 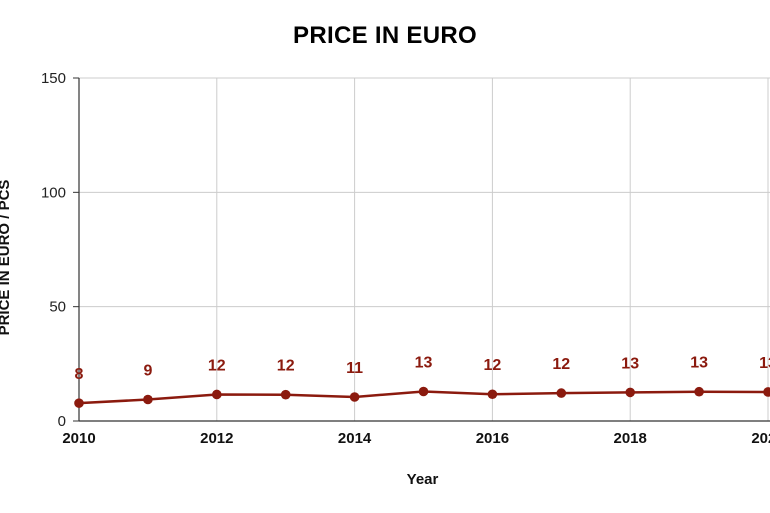 What do you see at coordinates (354, 368) in the screenshot?
I see `data-label: 11` at bounding box center [354, 368].